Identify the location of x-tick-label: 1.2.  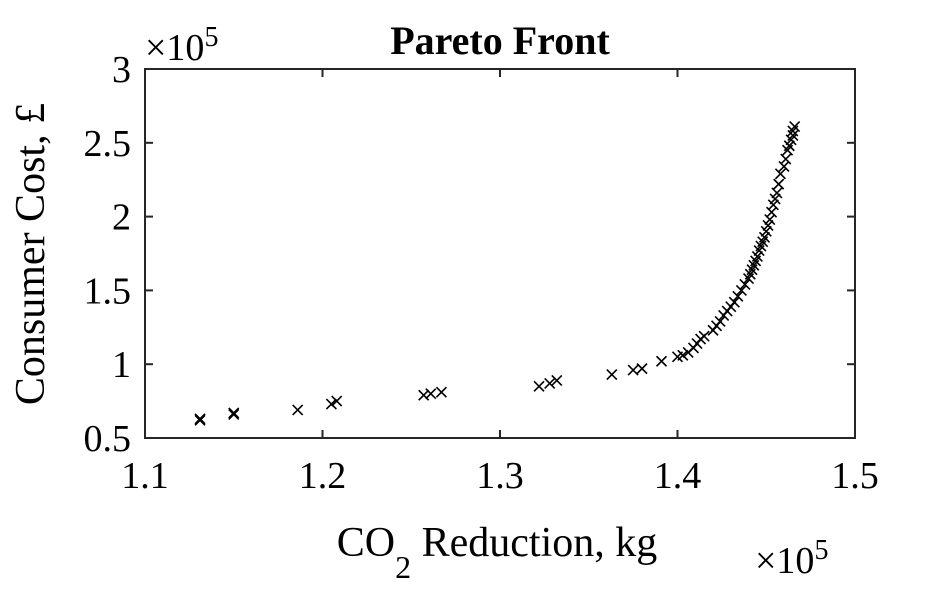
(323, 476).